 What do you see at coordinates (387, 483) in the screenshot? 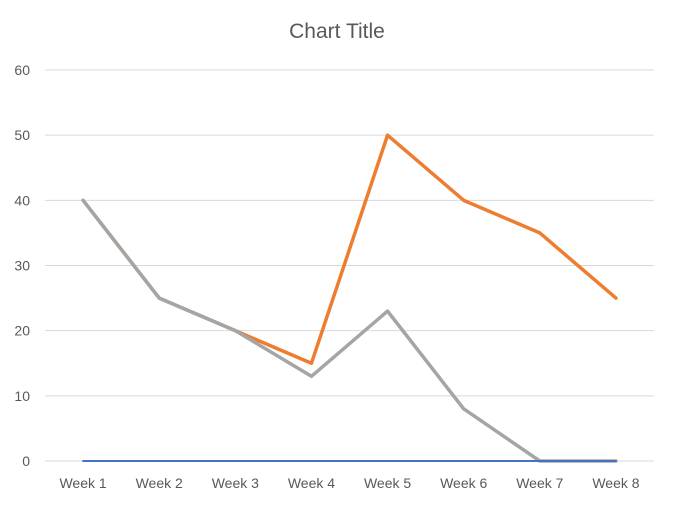
I see `x-tick-label: Week 5` at bounding box center [387, 483].